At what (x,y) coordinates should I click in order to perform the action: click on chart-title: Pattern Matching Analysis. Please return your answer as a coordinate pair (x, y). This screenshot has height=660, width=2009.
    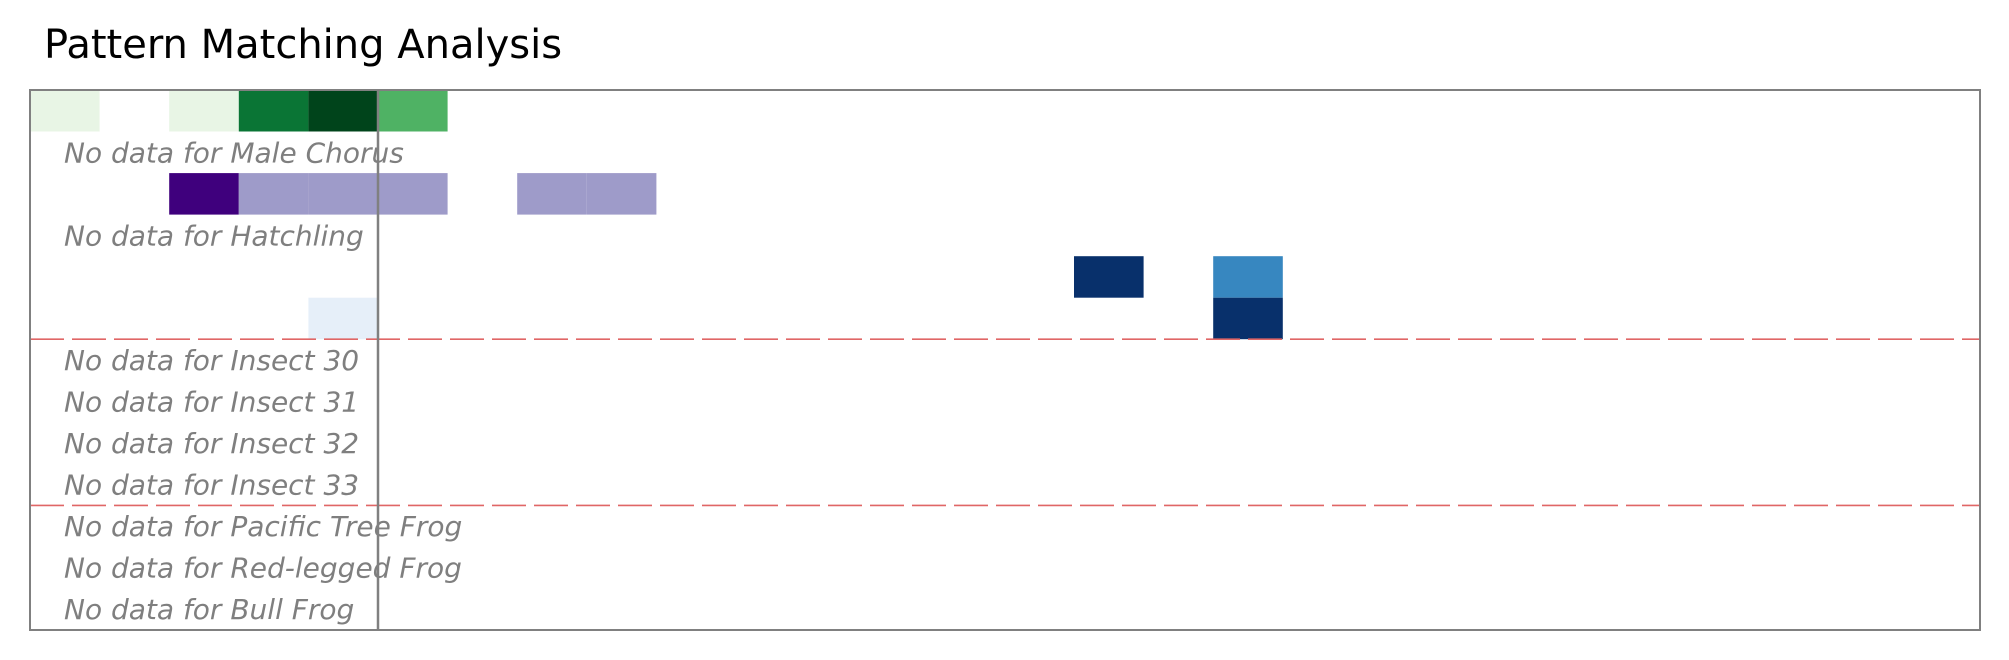
    Looking at the image, I should click on (303, 45).